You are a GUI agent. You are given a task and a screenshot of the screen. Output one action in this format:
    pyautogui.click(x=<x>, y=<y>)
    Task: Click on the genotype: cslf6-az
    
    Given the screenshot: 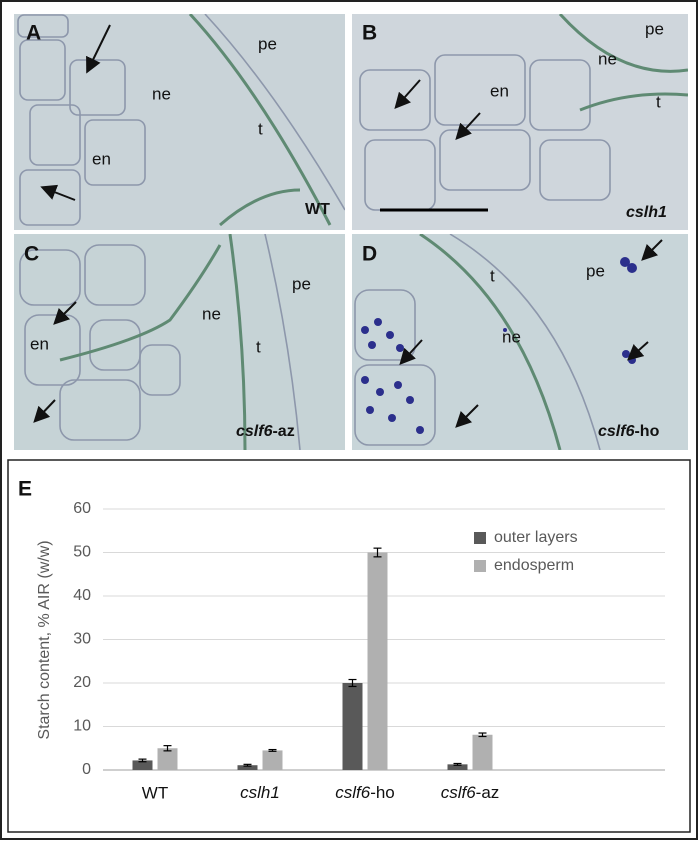 What is the action you would take?
    pyautogui.click(x=265, y=431)
    